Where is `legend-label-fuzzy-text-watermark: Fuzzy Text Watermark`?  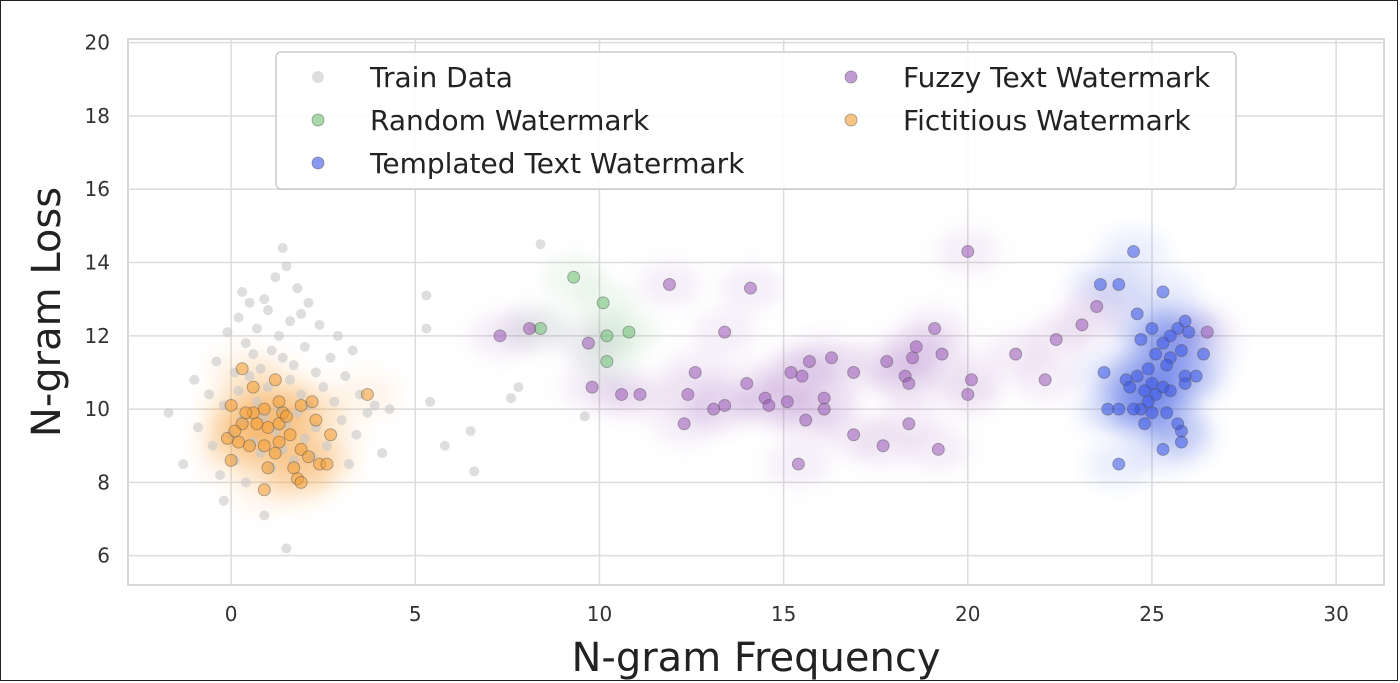
legend-label-fuzzy-text-watermark: Fuzzy Text Watermark is located at coordinates (1057, 77).